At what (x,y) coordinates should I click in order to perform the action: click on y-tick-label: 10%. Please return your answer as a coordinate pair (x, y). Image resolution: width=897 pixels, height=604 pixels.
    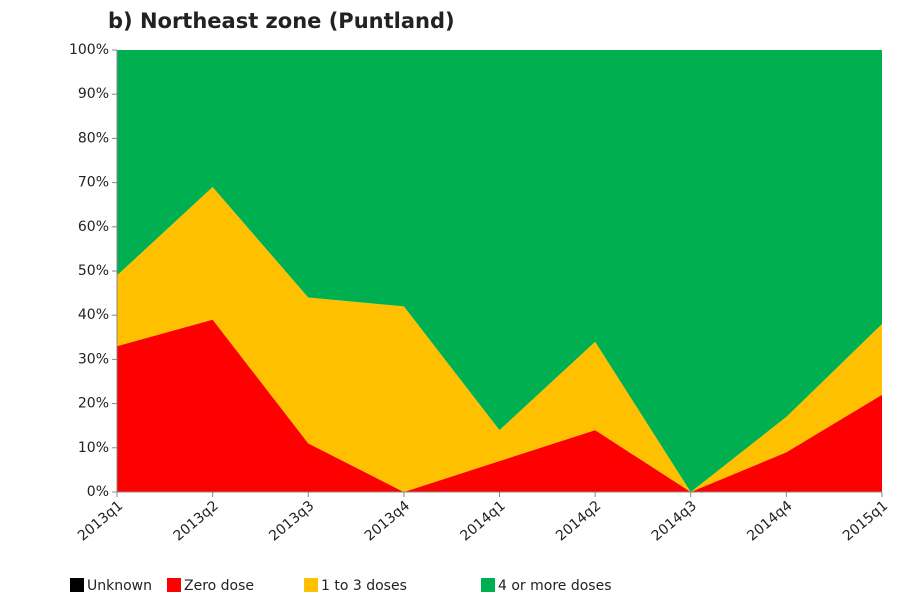
    Looking at the image, I should click on (93, 448).